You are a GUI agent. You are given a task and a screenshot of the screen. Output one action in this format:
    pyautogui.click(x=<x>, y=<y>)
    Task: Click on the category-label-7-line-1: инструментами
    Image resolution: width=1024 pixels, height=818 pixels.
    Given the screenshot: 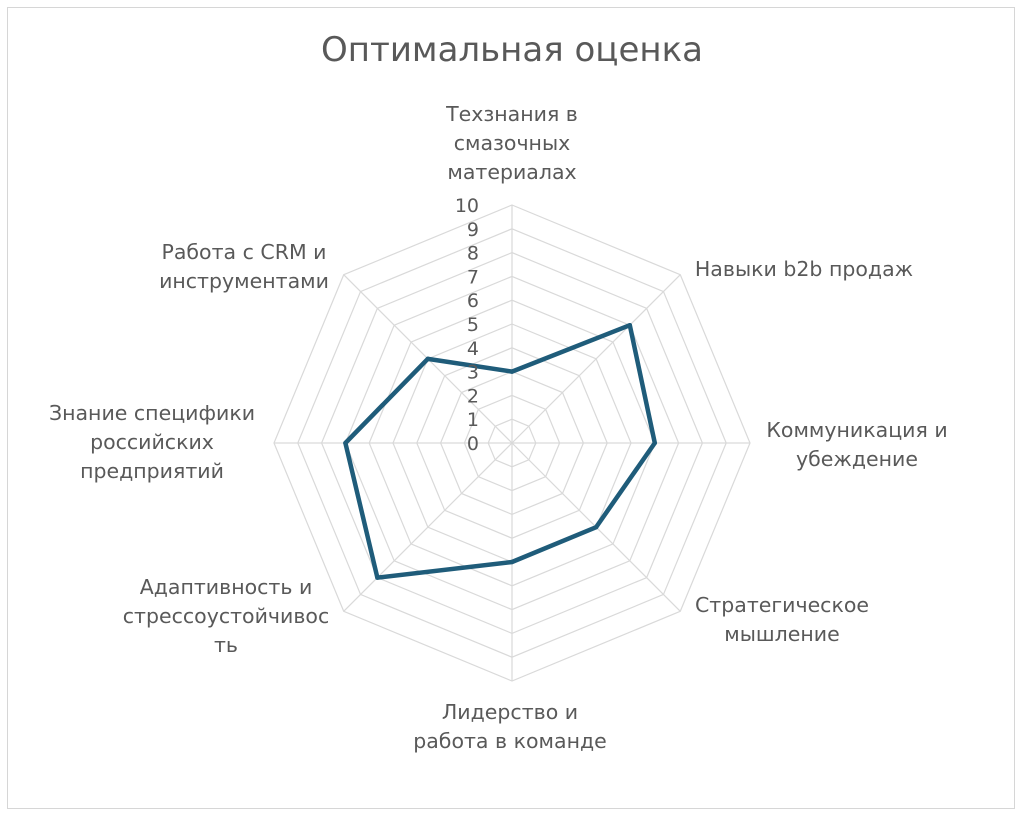 What is the action you would take?
    pyautogui.click(x=244, y=281)
    